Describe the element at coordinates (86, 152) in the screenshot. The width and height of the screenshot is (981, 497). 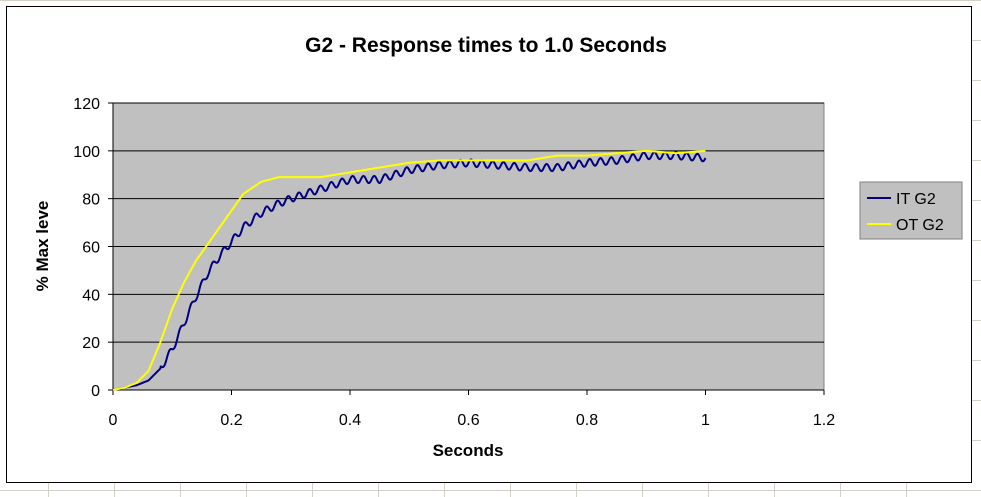
I see `y-tick-label: 100` at that location.